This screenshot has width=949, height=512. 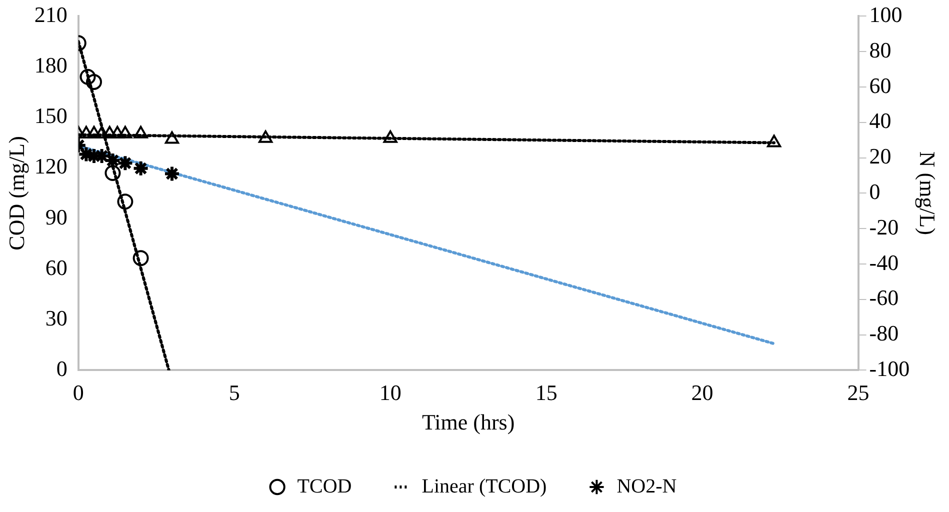 What do you see at coordinates (468, 422) in the screenshot?
I see `x-axis-title: Time (hrs)` at bounding box center [468, 422].